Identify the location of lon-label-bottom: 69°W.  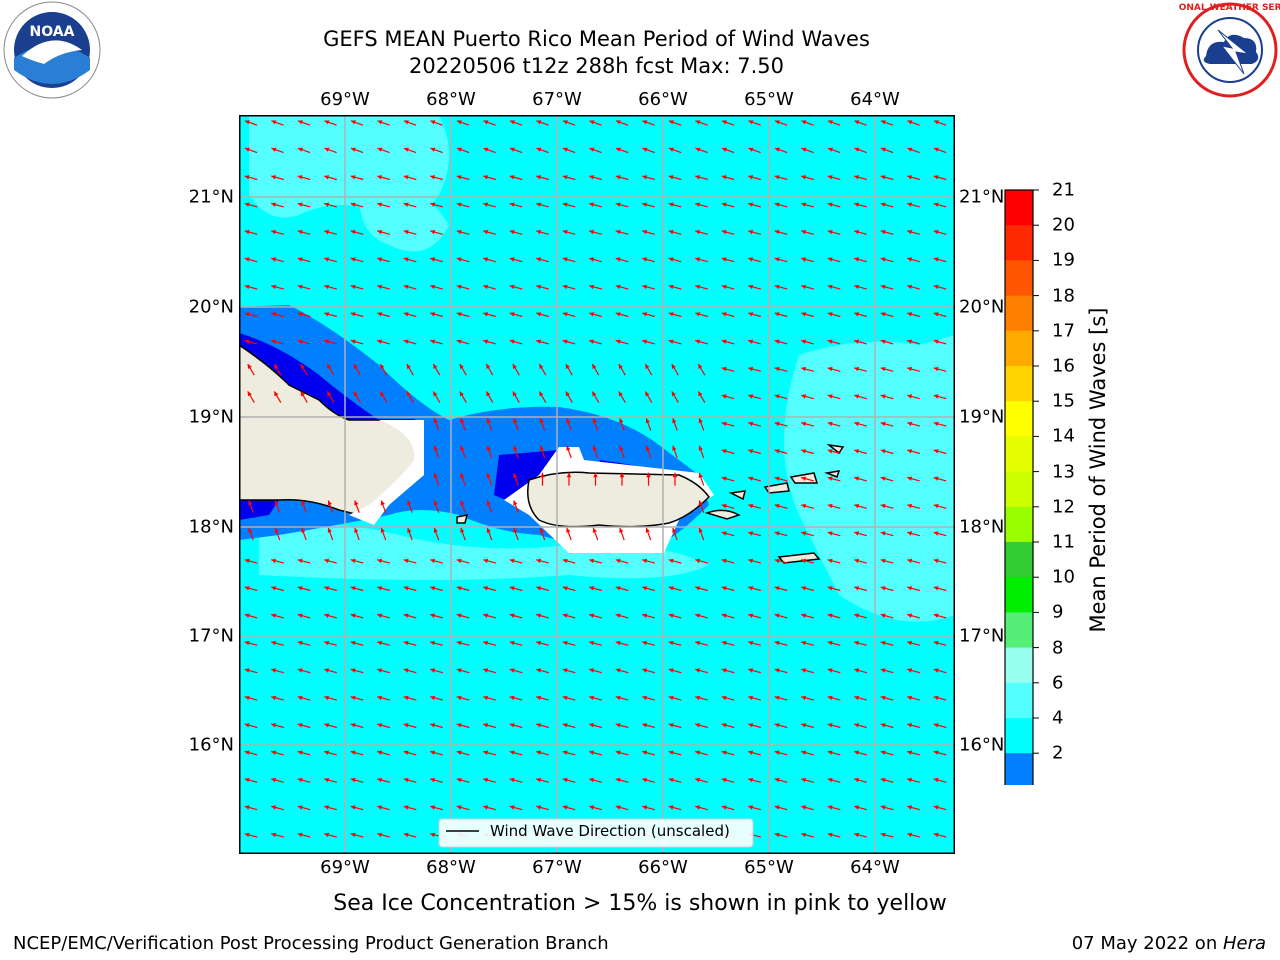
(345, 867).